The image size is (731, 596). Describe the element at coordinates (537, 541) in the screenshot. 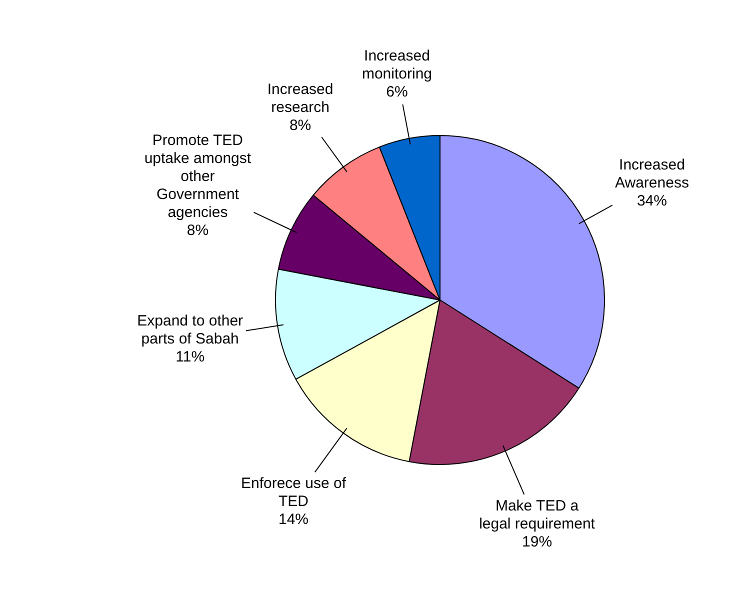

I see `data-label: 19%` at that location.